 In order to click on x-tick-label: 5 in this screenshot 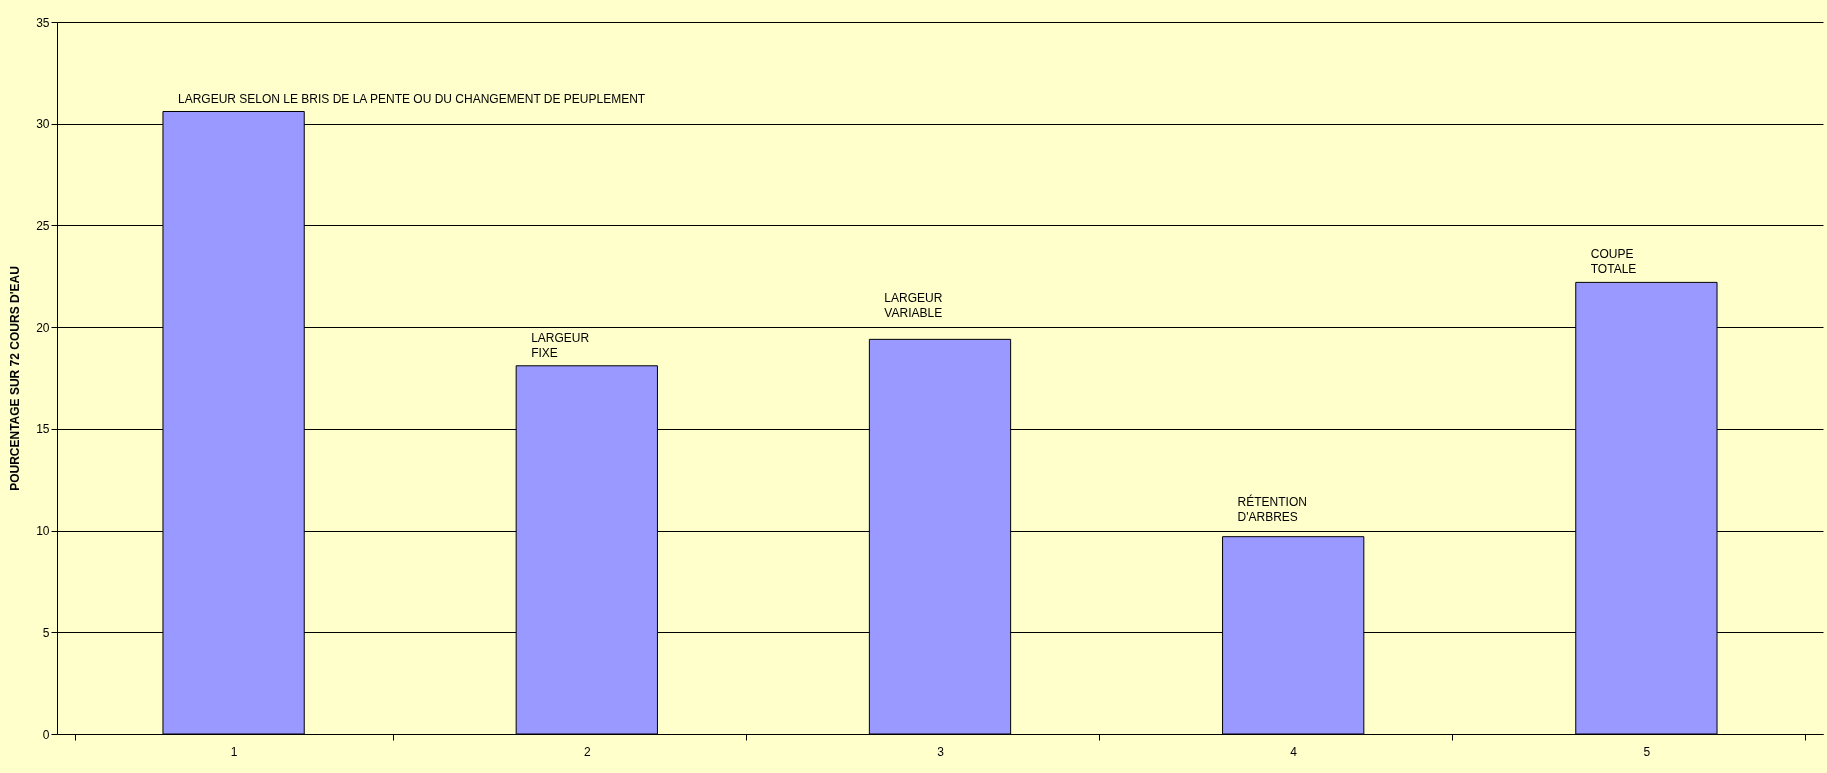, I will do `click(1647, 751)`.